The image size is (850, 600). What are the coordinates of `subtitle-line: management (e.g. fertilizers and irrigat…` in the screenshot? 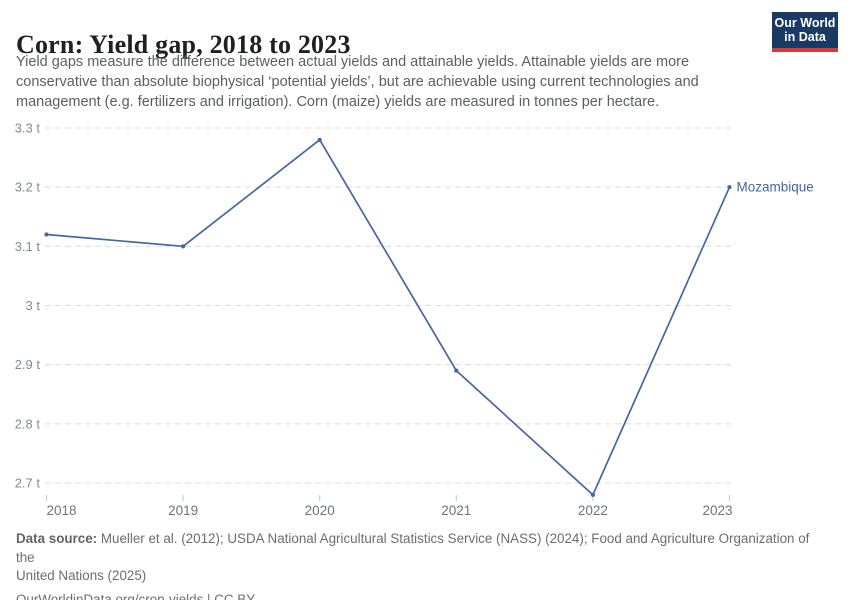 It's located at (338, 102).